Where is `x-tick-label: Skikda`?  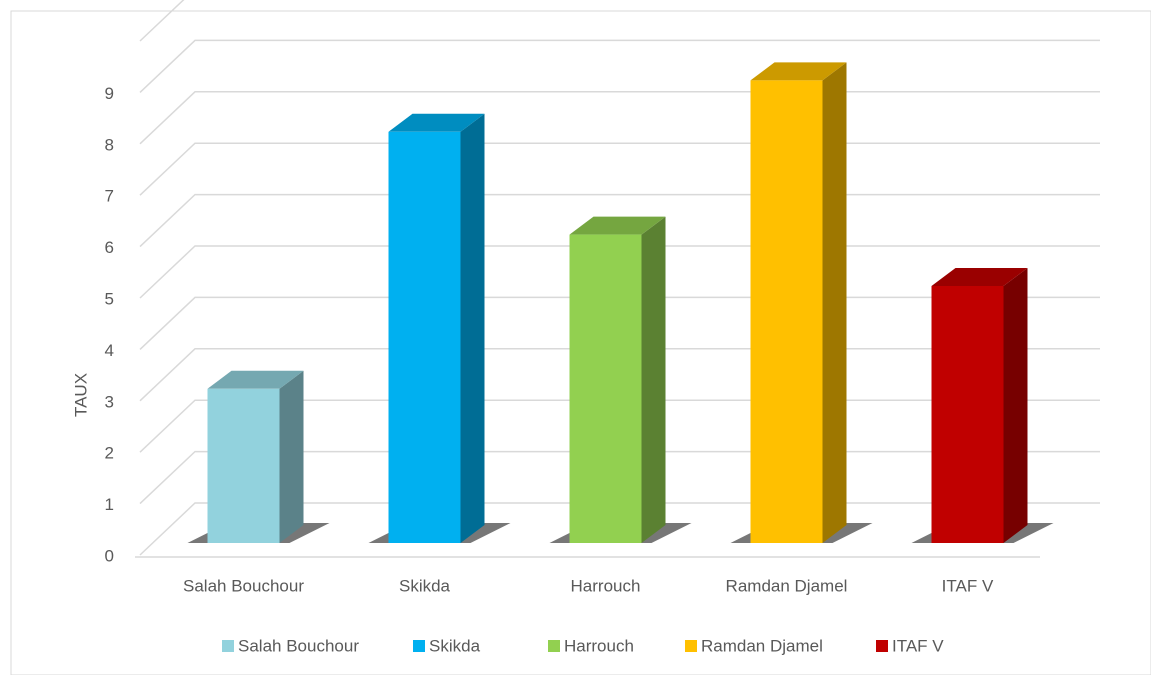
x-tick-label: Skikda is located at coordinates (425, 585).